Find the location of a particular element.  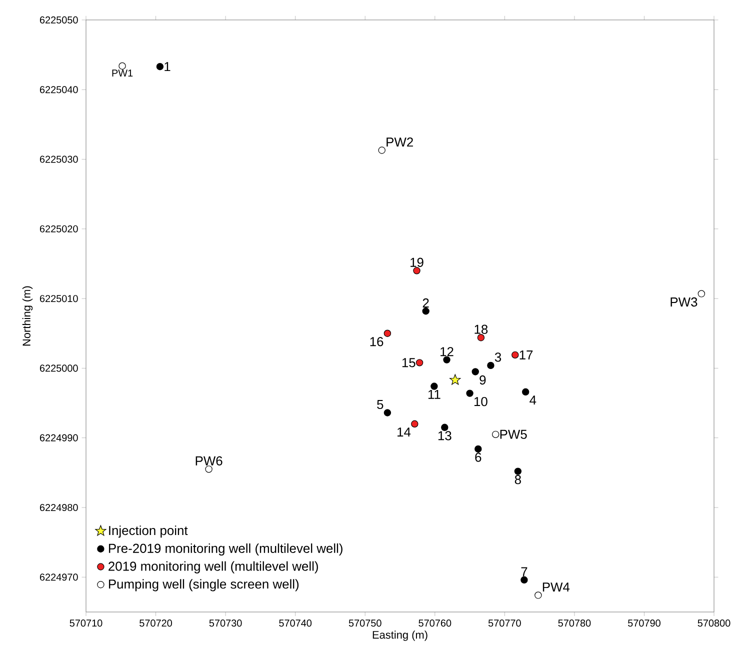

legend-label: 2019 monitoring well (multilevel well) is located at coordinates (213, 567).